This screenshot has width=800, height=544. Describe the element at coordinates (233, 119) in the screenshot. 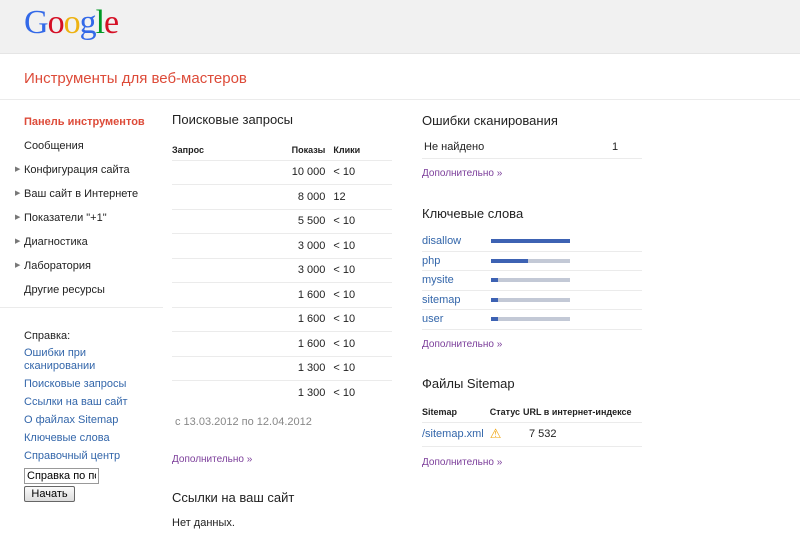

I see `queries-title: Поисковые запросы` at that location.